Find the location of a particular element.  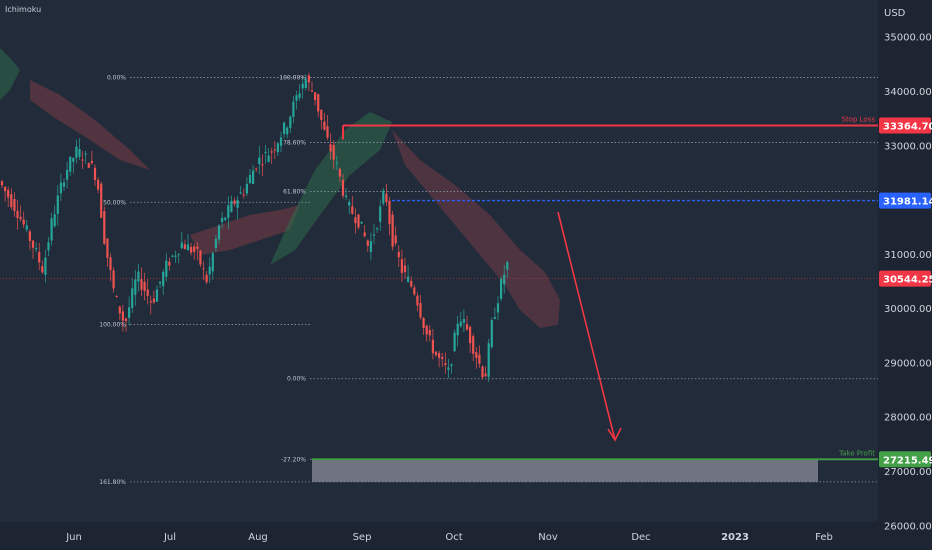

fib-lower-label: -27.20% is located at coordinates (293, 459).